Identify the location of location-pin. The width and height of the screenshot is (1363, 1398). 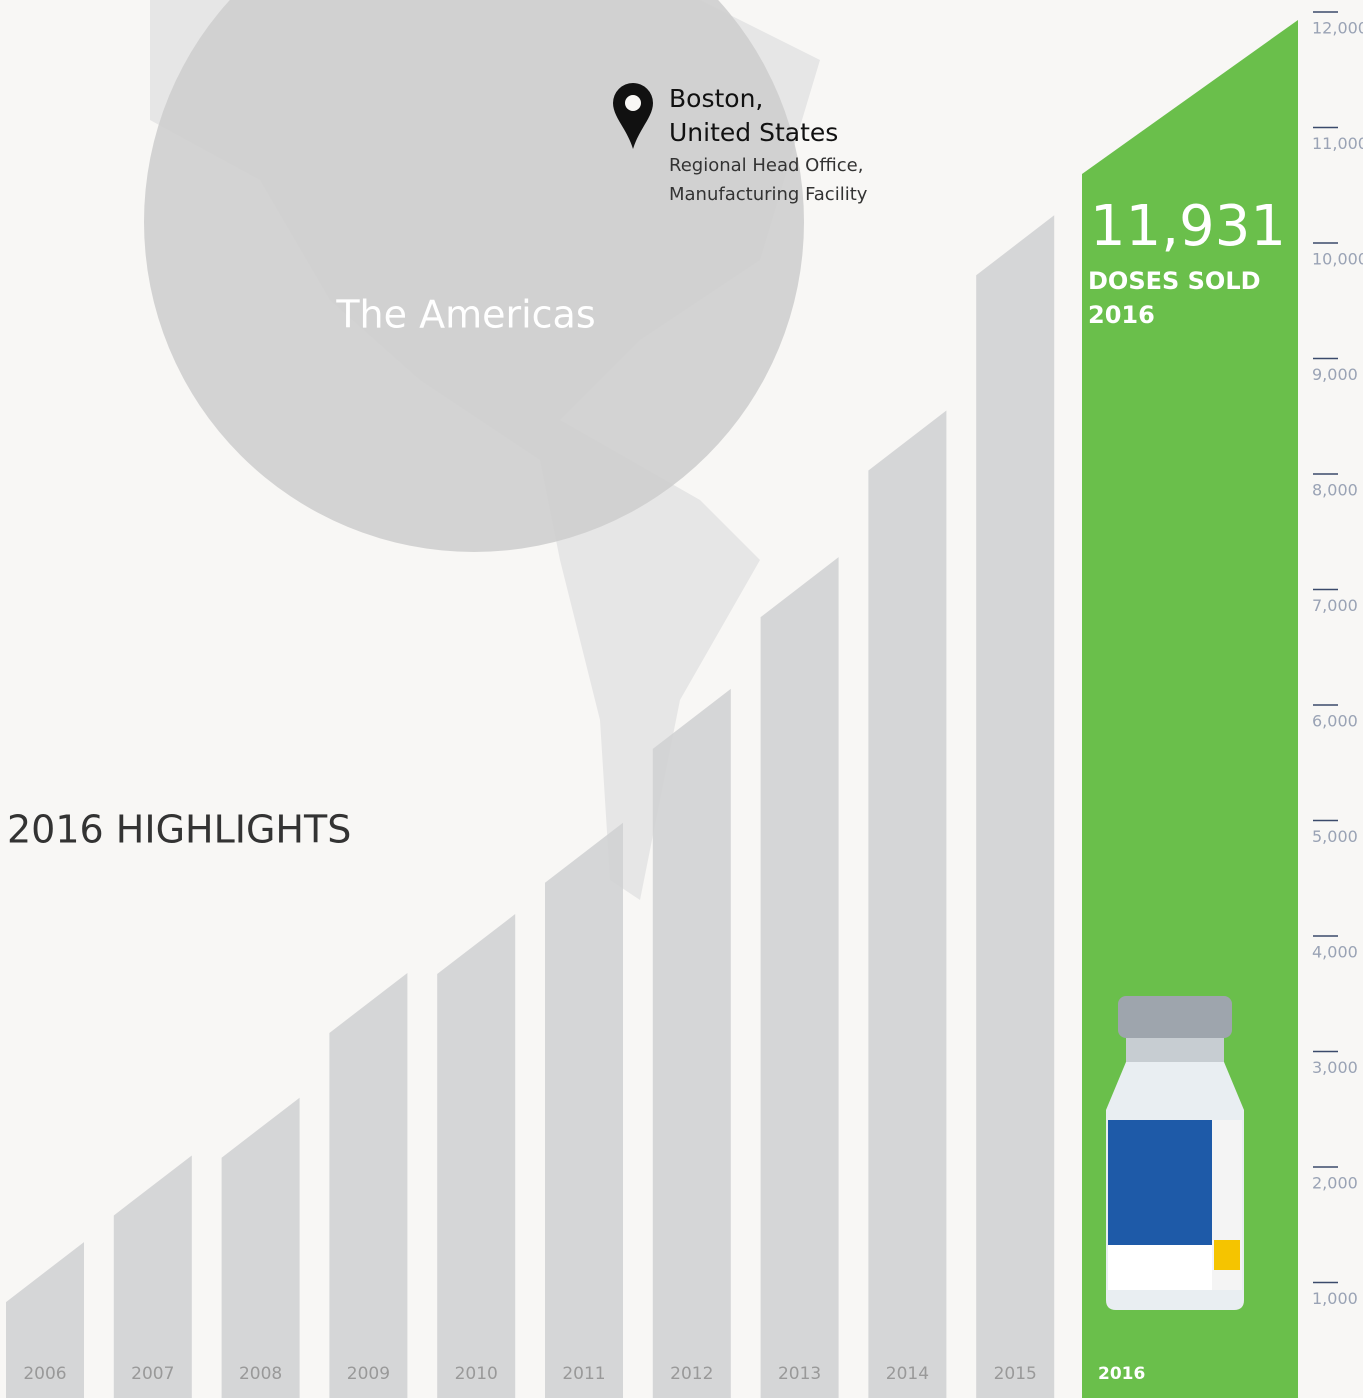
(633, 116).